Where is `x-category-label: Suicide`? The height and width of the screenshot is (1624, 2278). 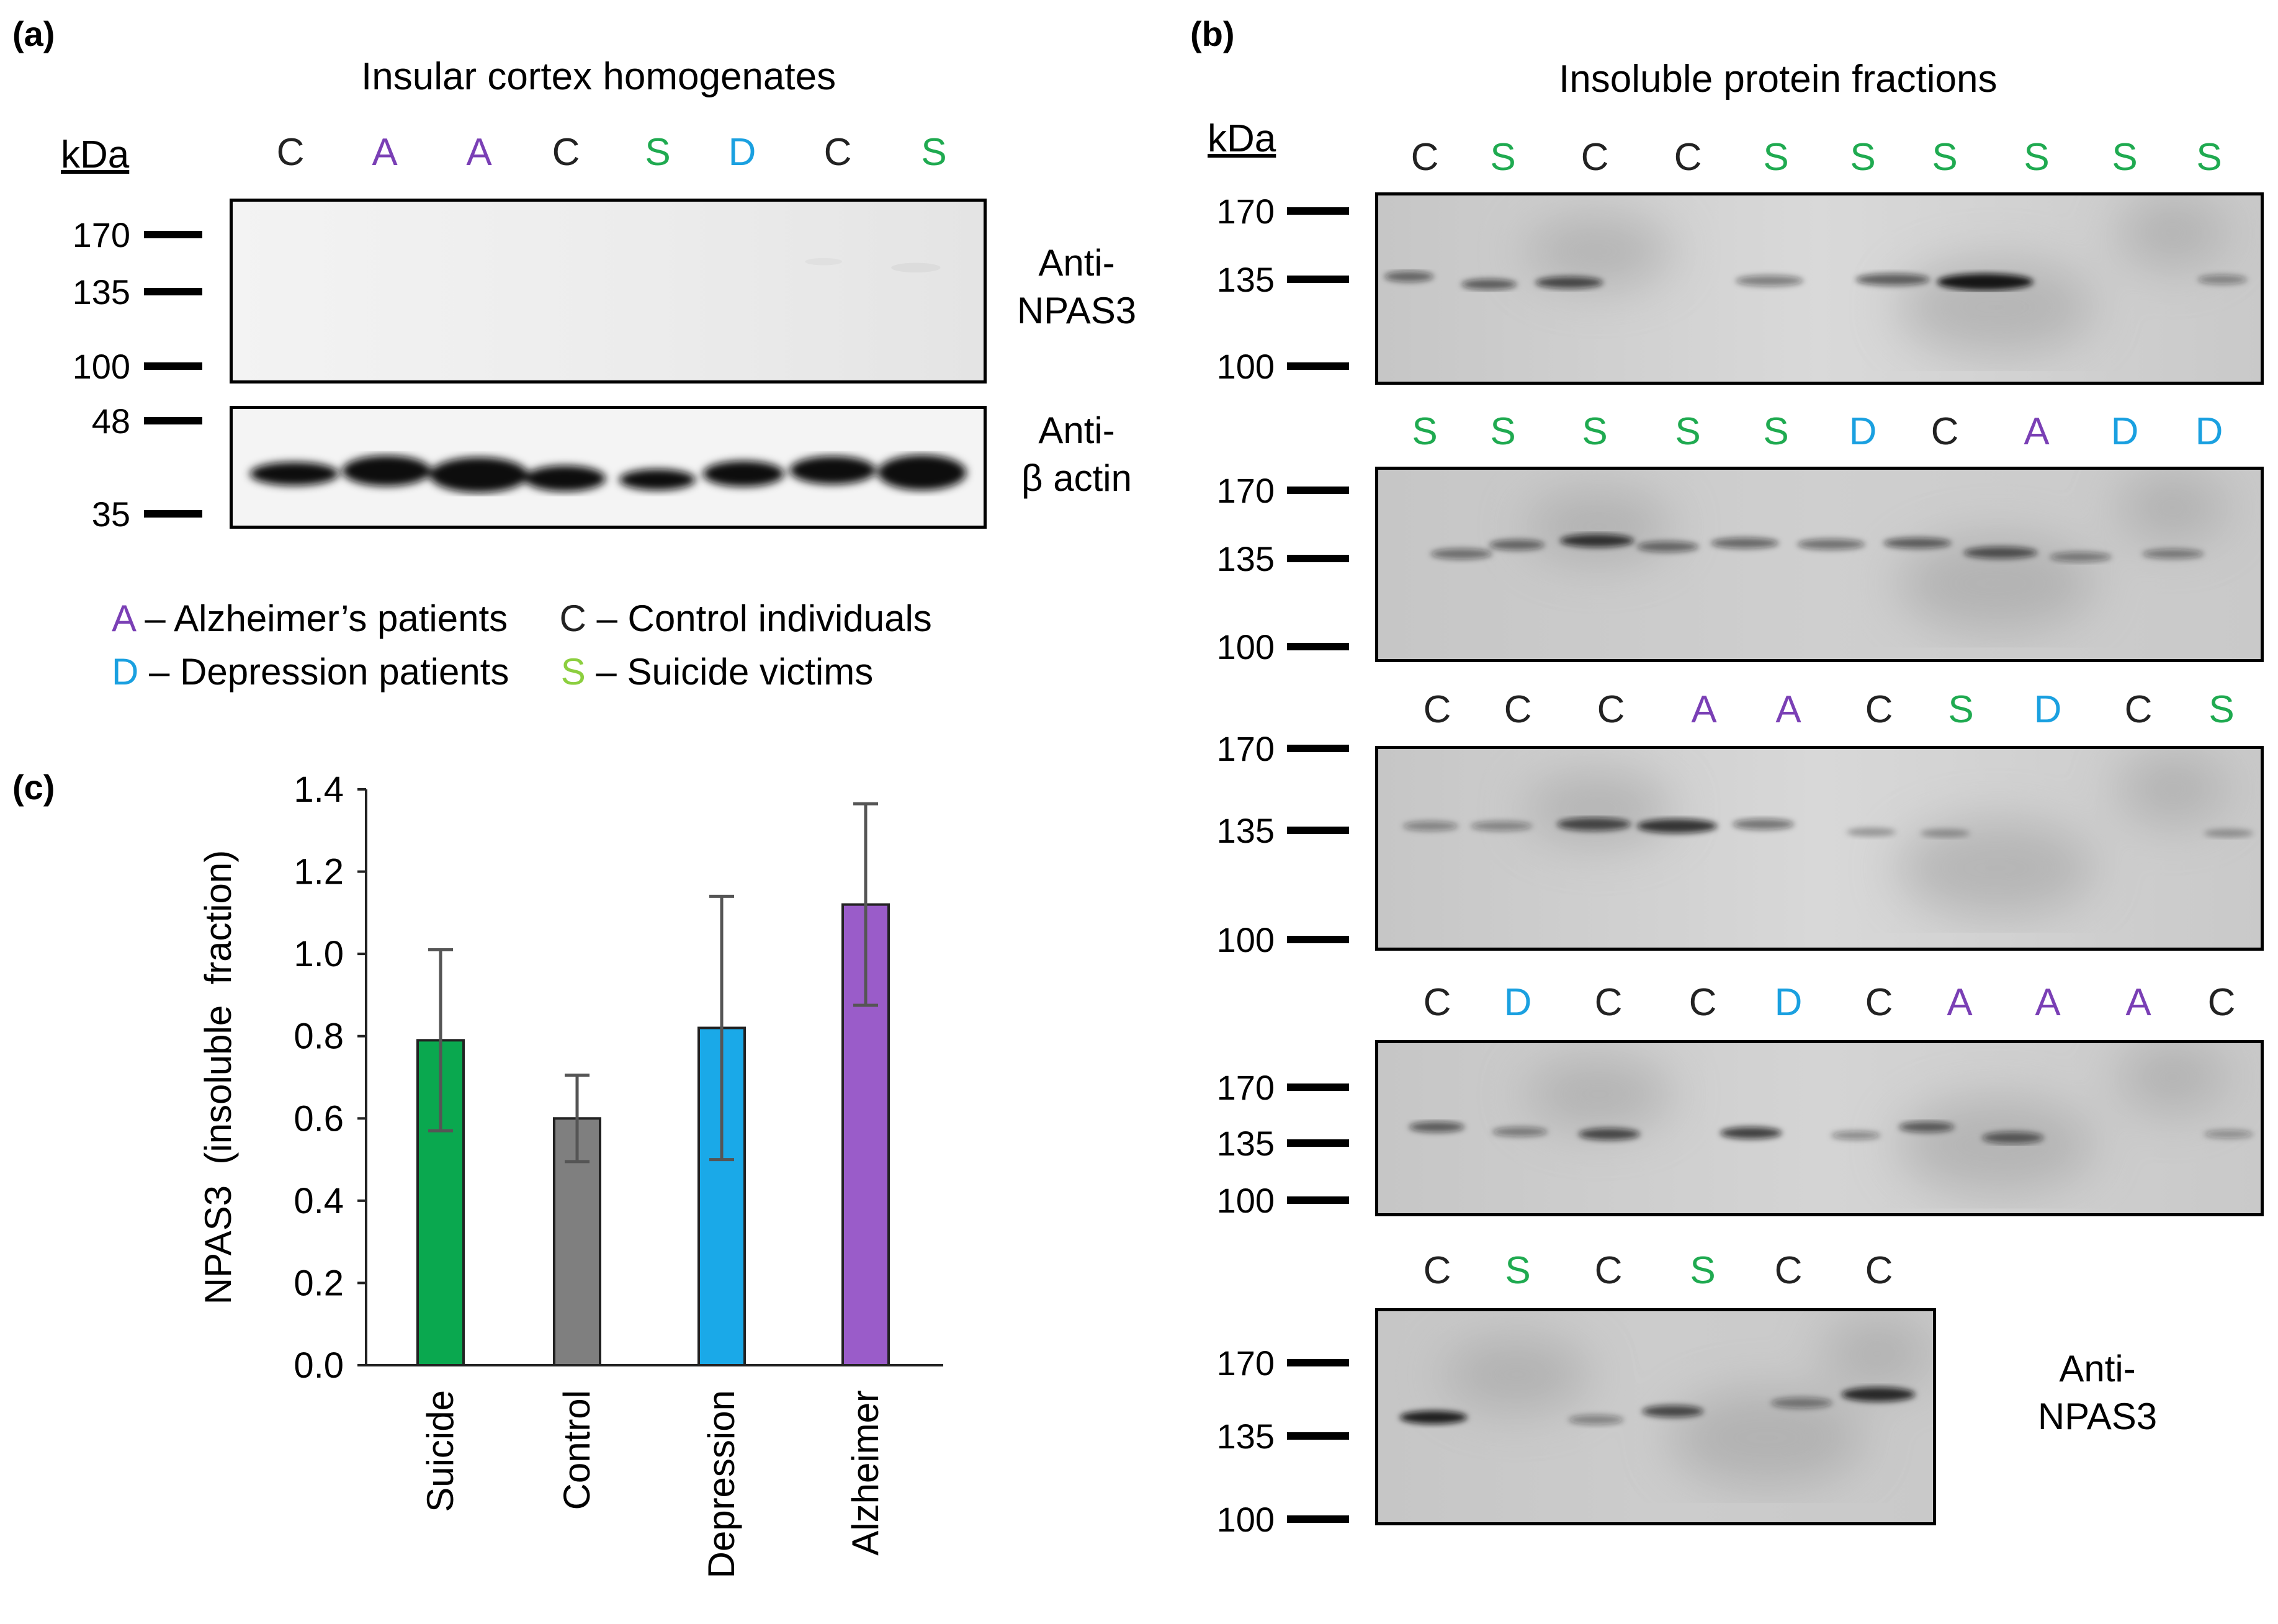
x-category-label: Suicide is located at coordinates (440, 1451).